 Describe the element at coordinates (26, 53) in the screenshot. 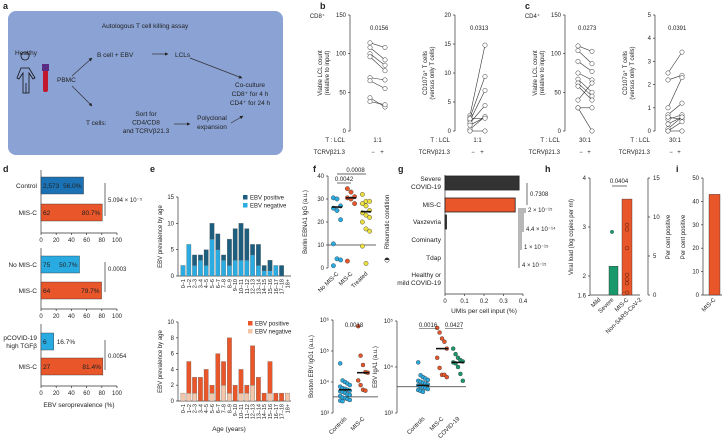

I see `healthy-label: Healthy` at that location.